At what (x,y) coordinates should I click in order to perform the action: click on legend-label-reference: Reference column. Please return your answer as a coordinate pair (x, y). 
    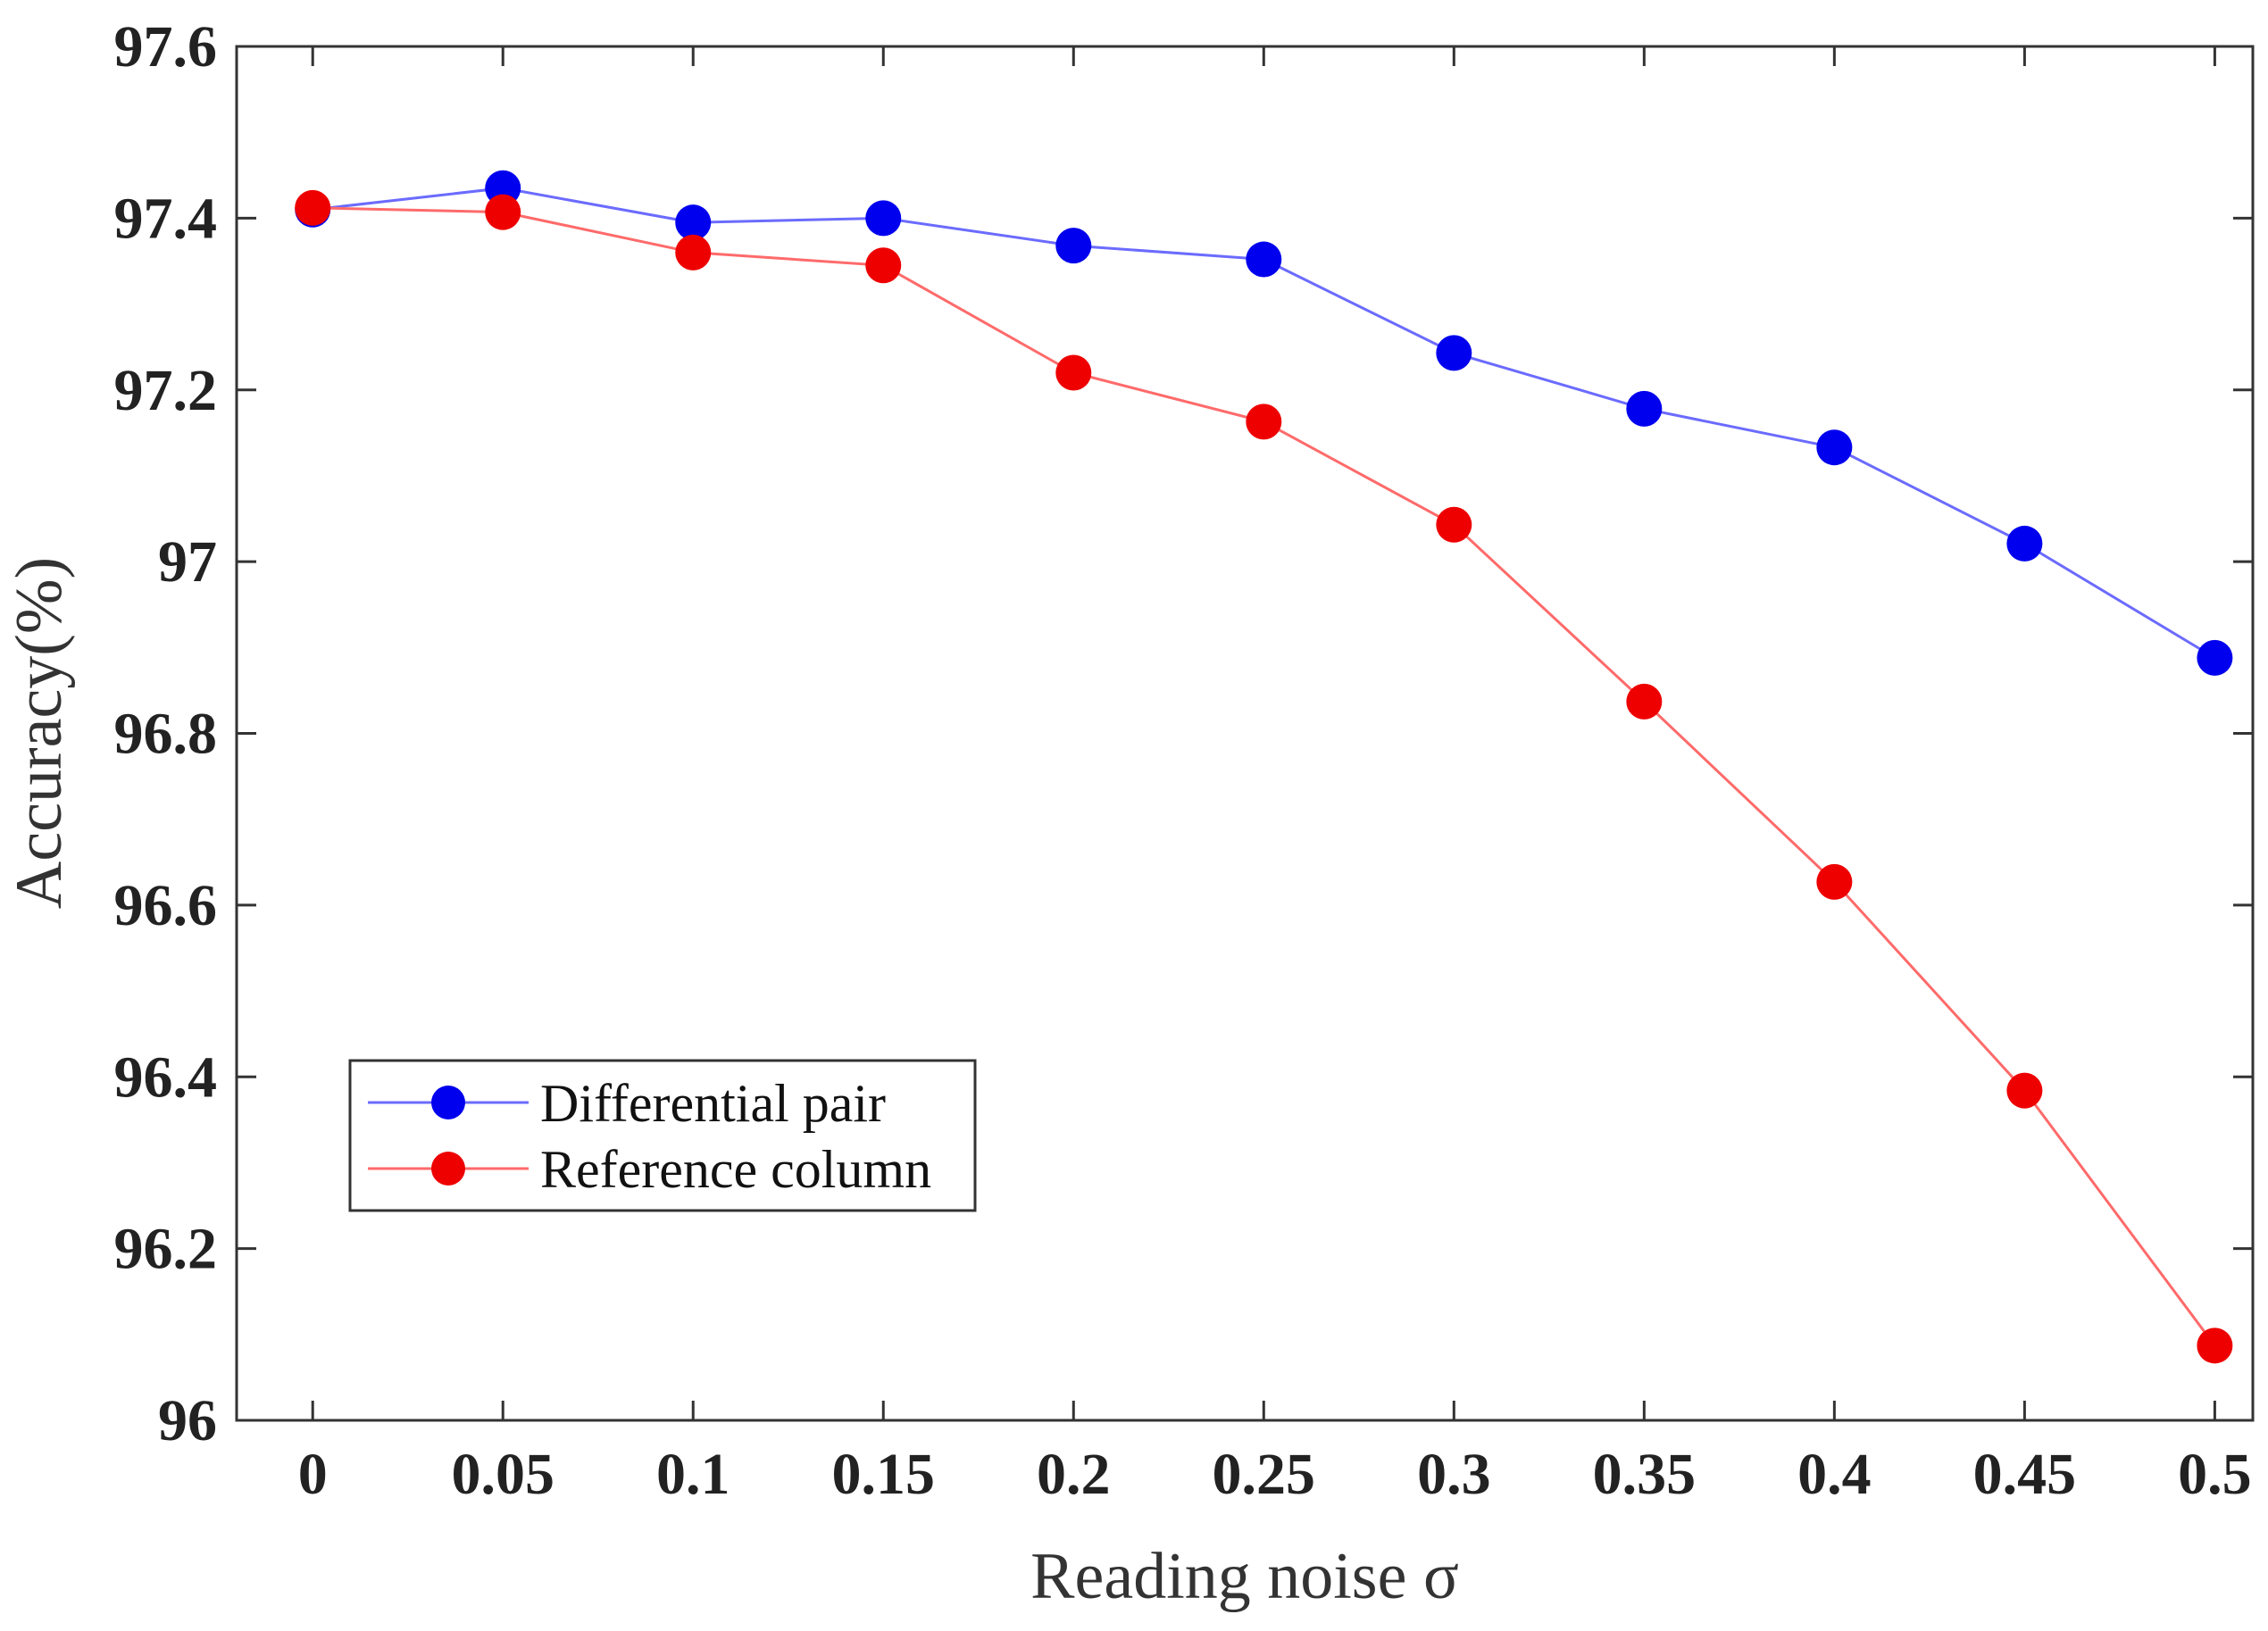
    Looking at the image, I should click on (735, 1169).